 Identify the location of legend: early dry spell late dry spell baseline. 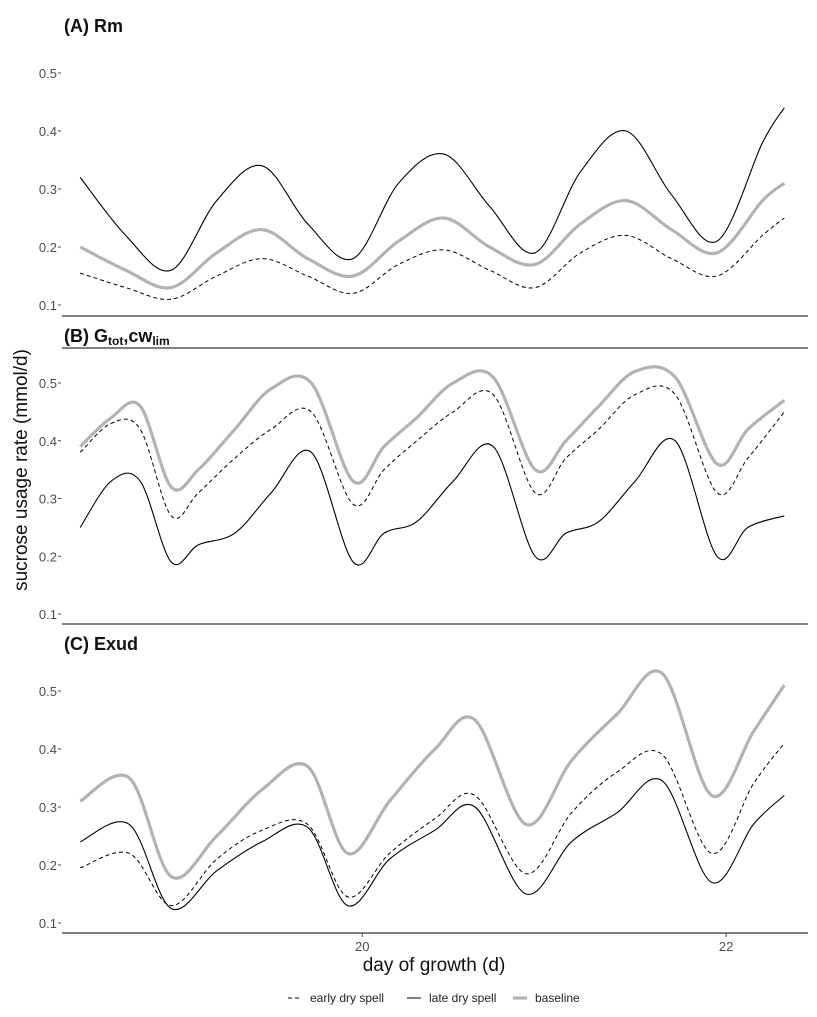
(434, 998).